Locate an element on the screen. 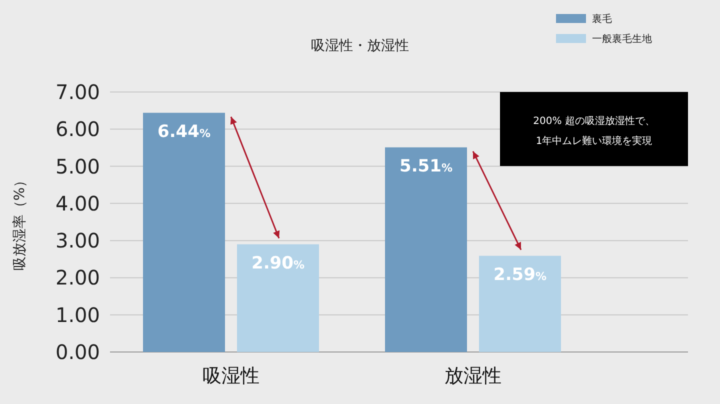 This screenshot has height=404, width=720. chart-title: 吸湿性・放湿性 is located at coordinates (360, 46).